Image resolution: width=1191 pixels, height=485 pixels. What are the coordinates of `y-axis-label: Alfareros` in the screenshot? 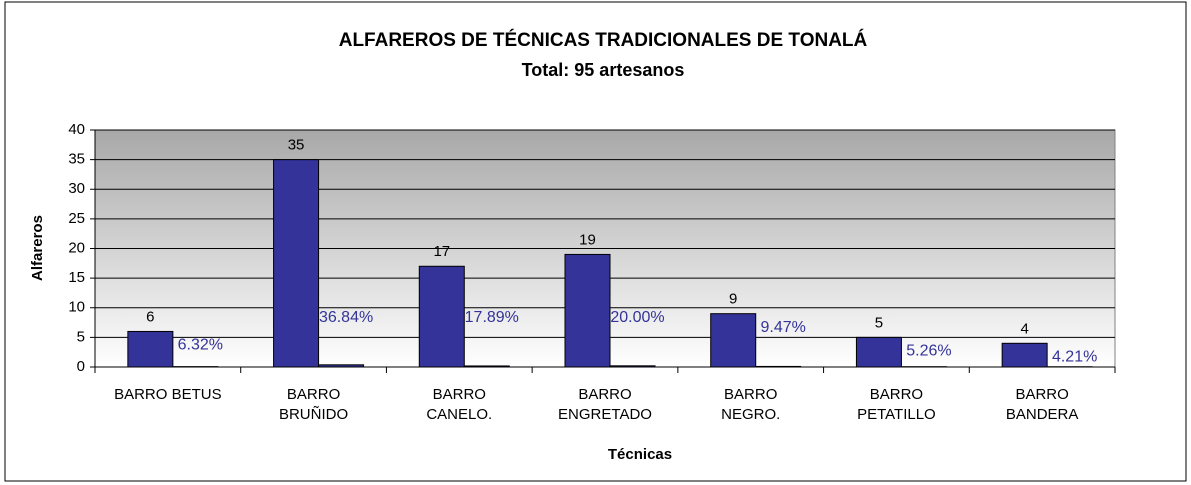 It's located at (37, 248).